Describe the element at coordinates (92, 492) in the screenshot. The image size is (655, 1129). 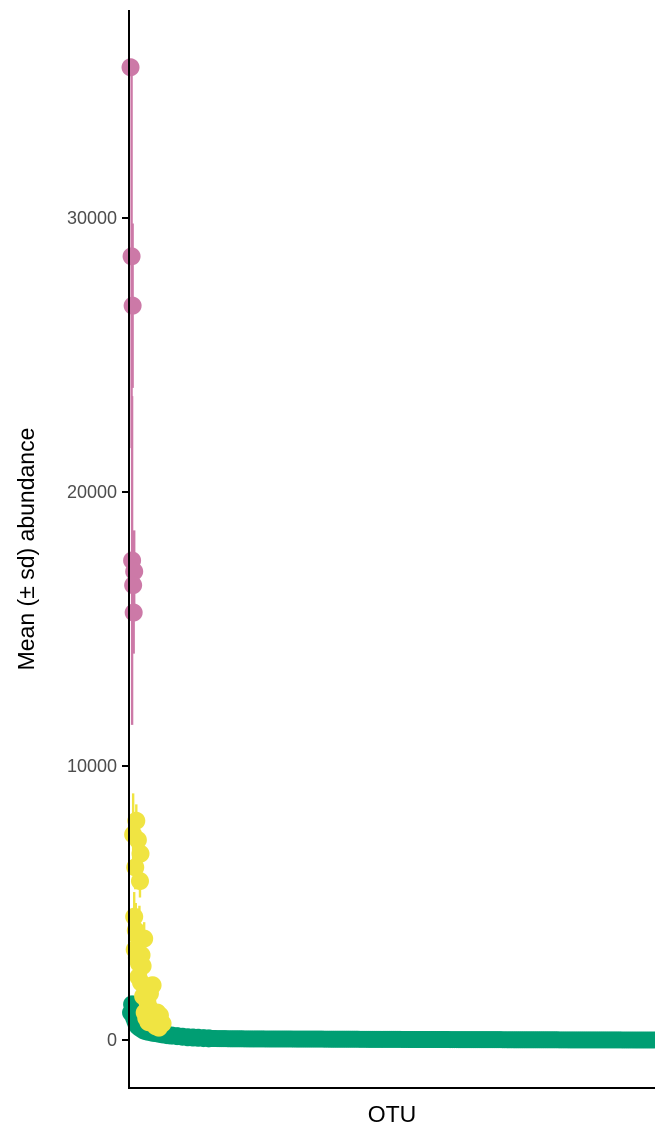
I see `y-tick-label: 20000` at that location.